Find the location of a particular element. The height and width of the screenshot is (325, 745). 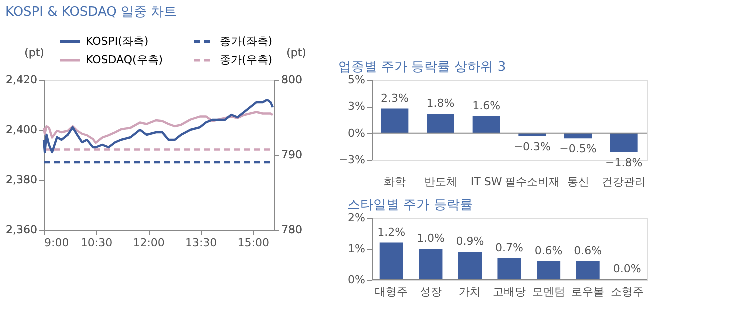

data-label: 0.0% is located at coordinates (627, 269).